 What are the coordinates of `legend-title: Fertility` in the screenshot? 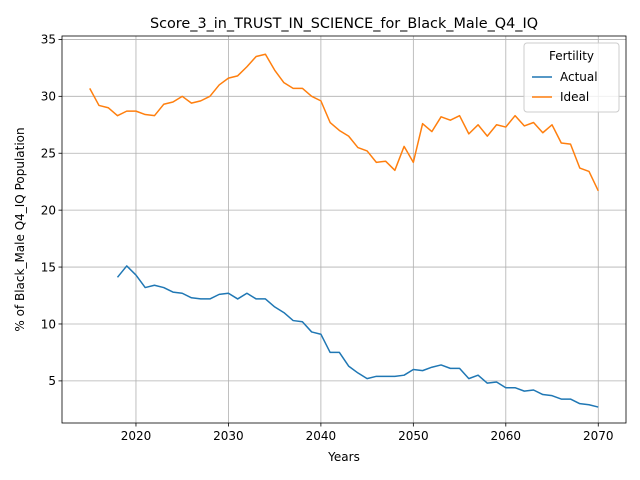 It's located at (571, 56).